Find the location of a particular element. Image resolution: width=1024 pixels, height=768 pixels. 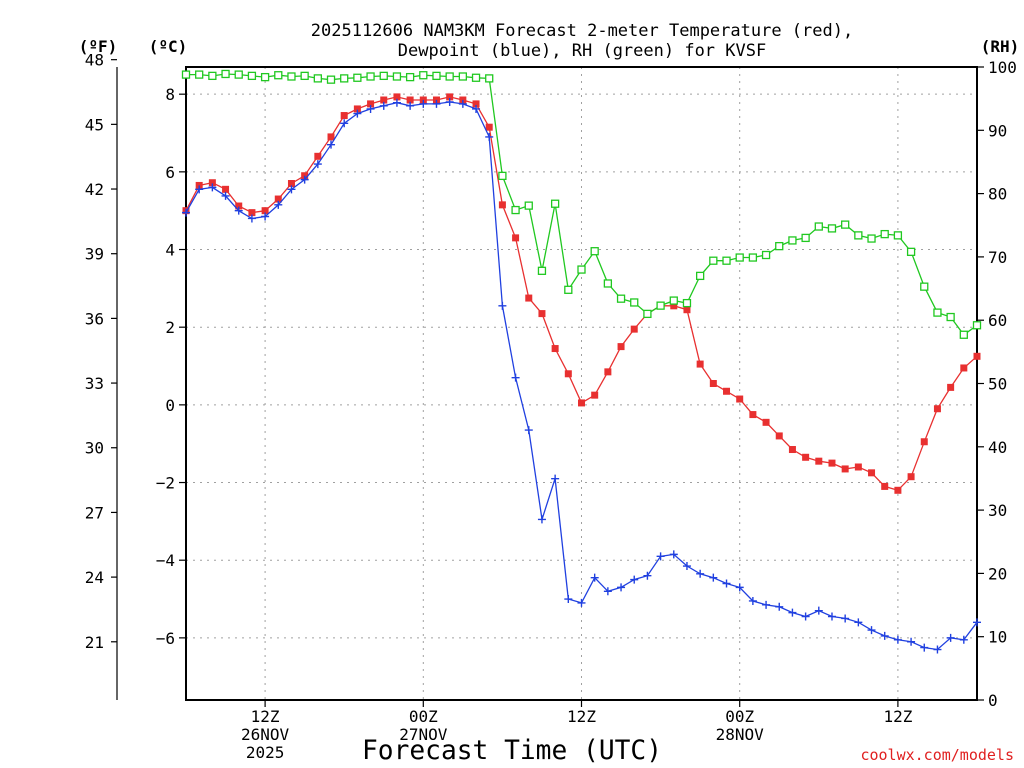

rh-tick-label: 30 is located at coordinates (997, 510).